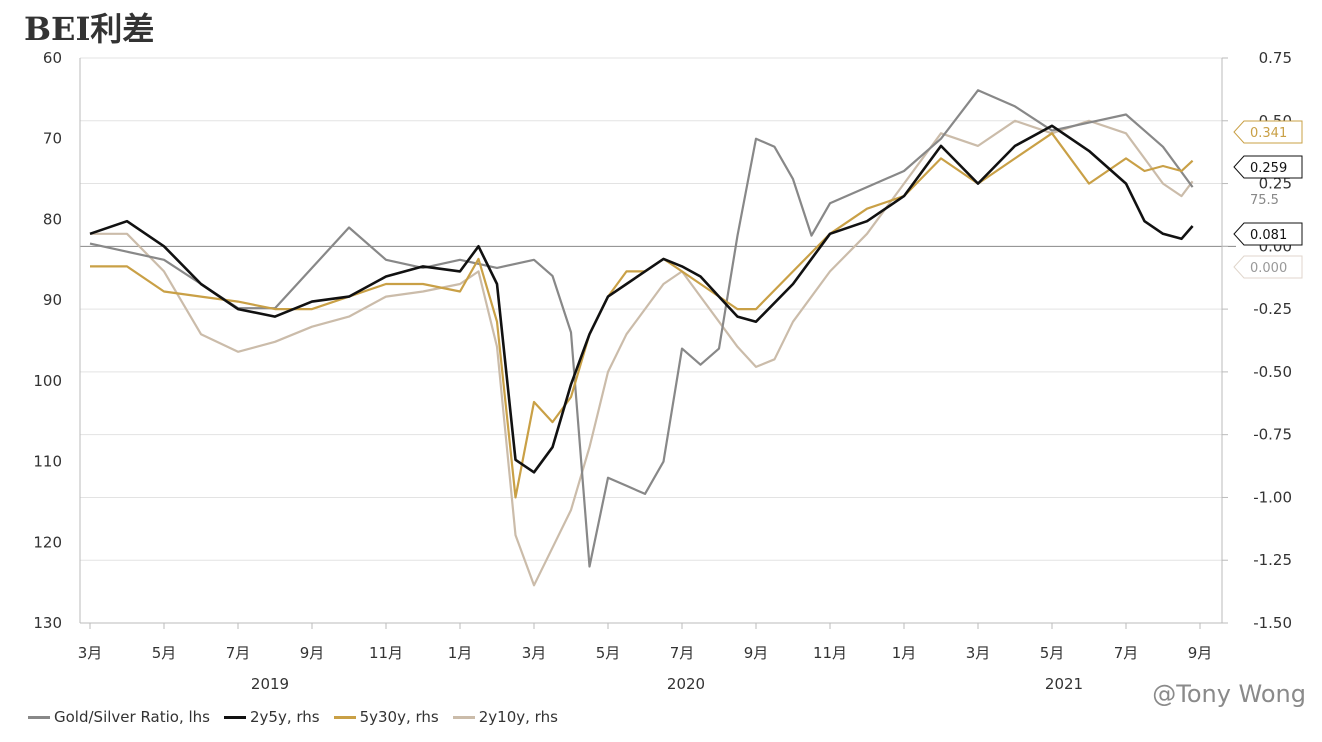  Describe the element at coordinates (52, 300) in the screenshot. I see `left-tick-label: 90` at that location.